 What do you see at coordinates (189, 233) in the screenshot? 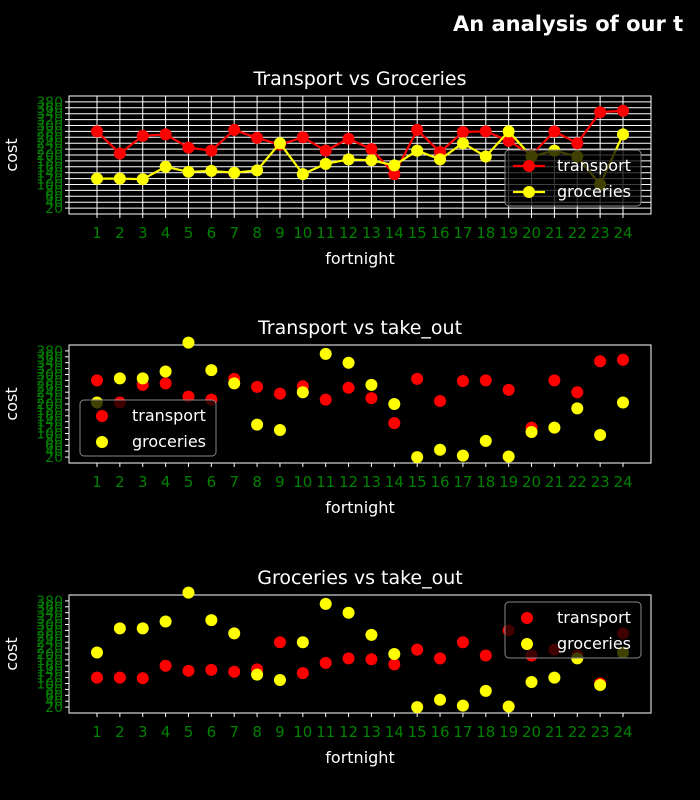
I see `x-tick-label: 5` at bounding box center [189, 233].